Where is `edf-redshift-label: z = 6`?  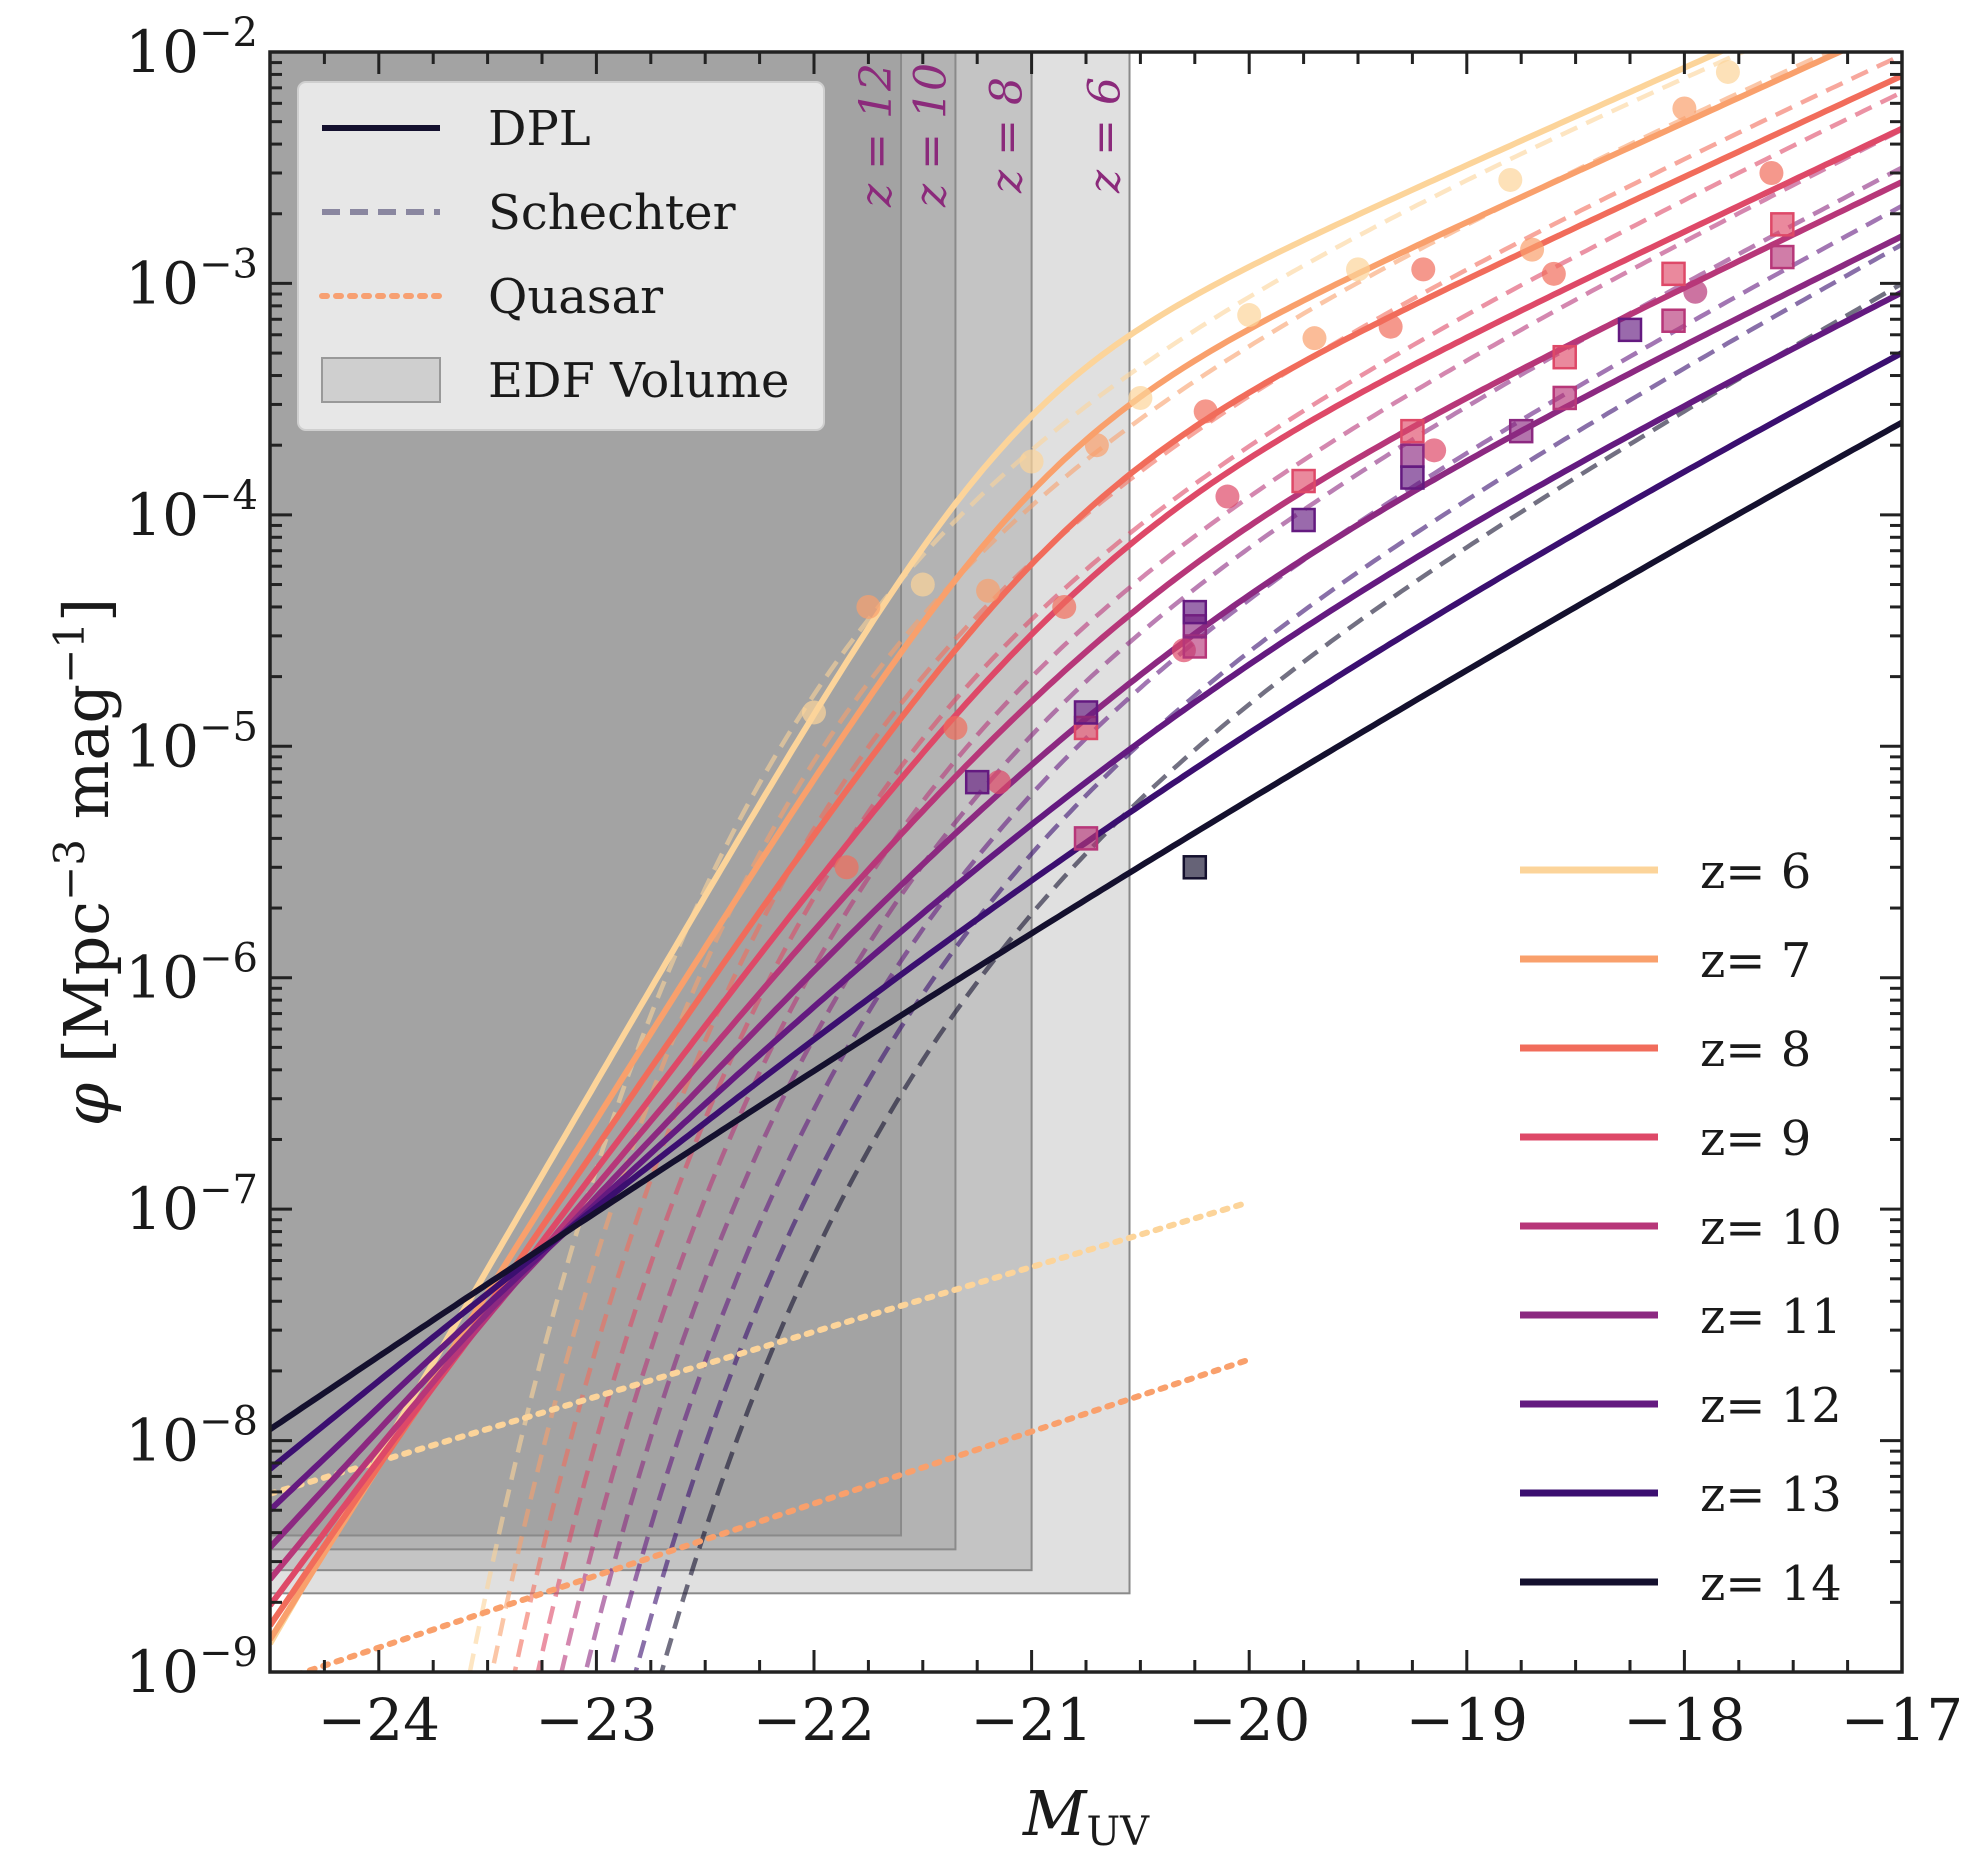
edf-redshift-label: z = 6 is located at coordinates (1105, 135).